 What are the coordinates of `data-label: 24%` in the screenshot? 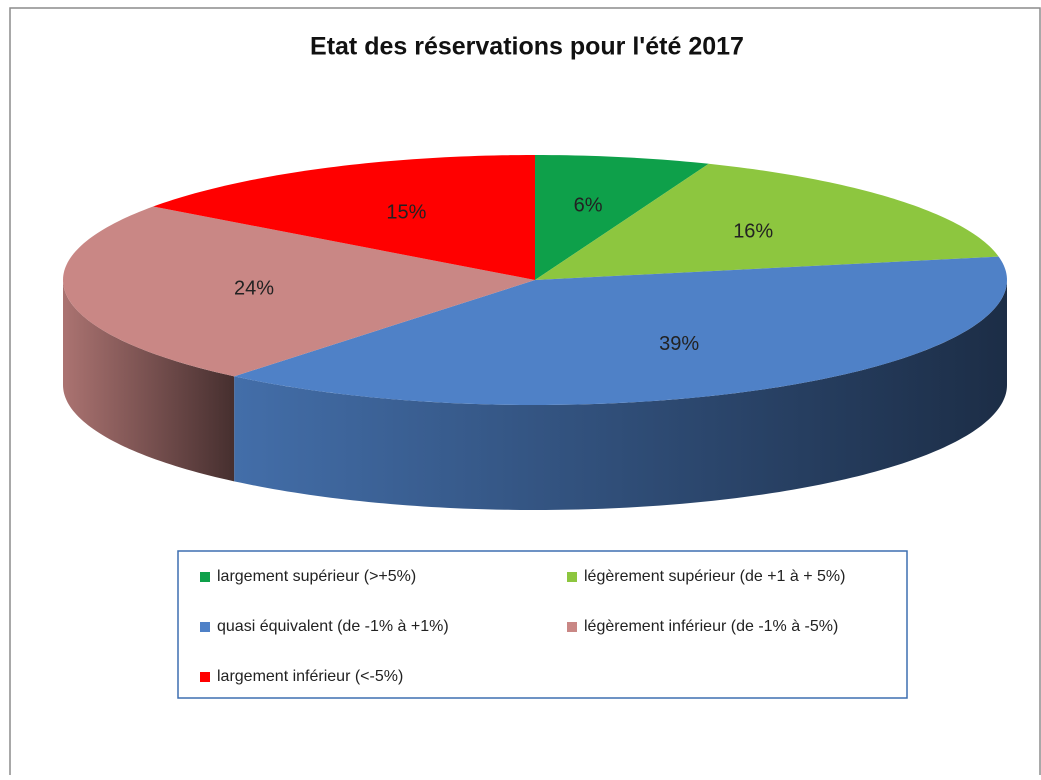 It's located at (254, 289).